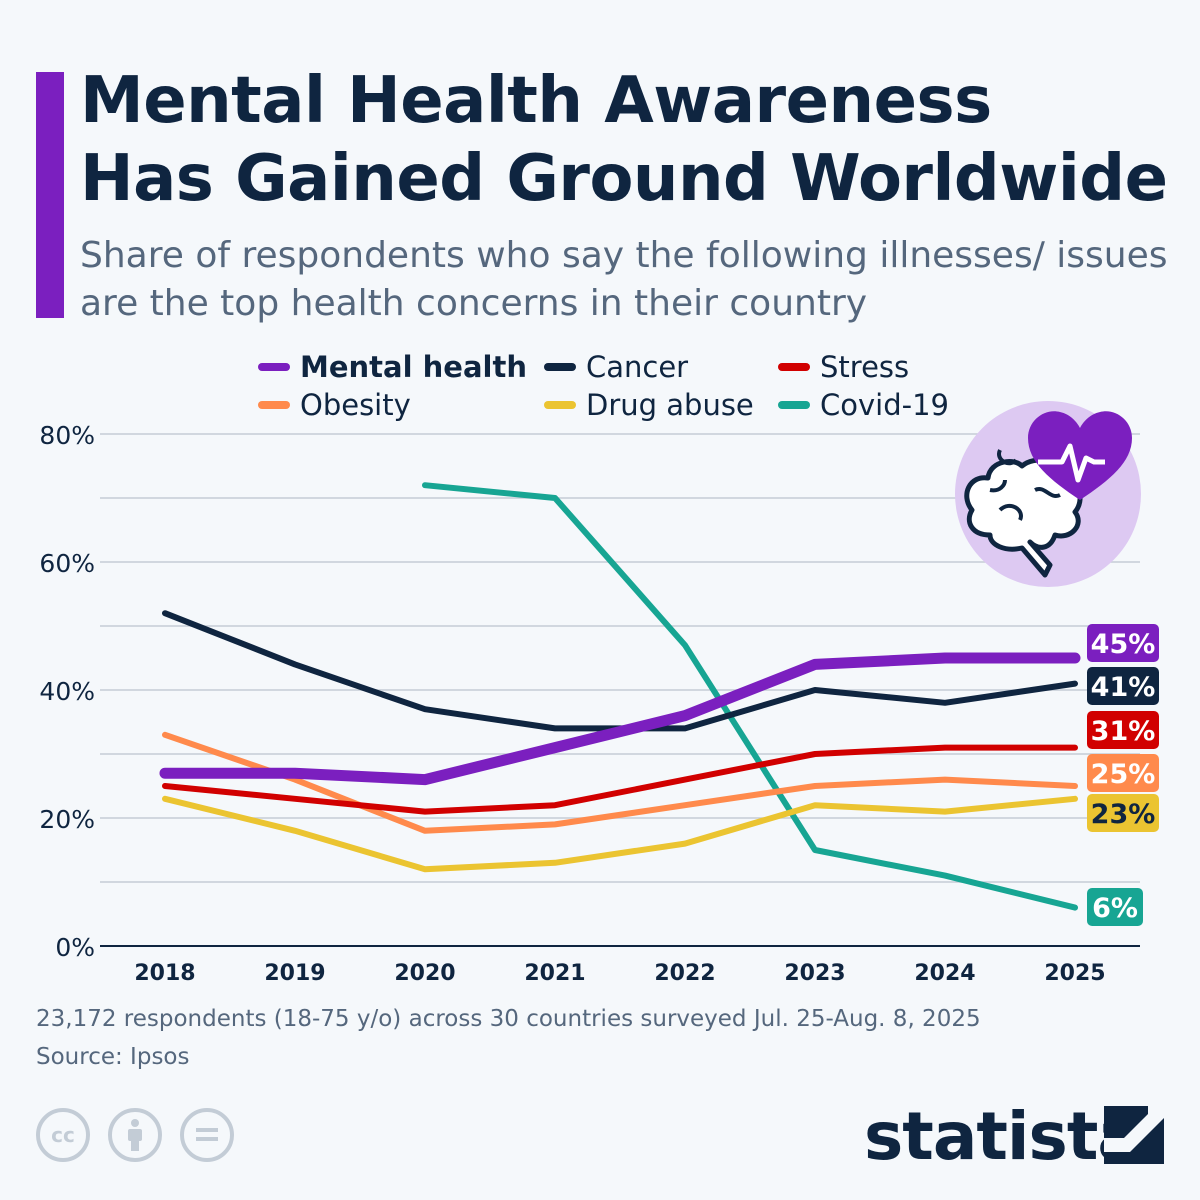  I want to click on heart-icon, so click(1080, 455).